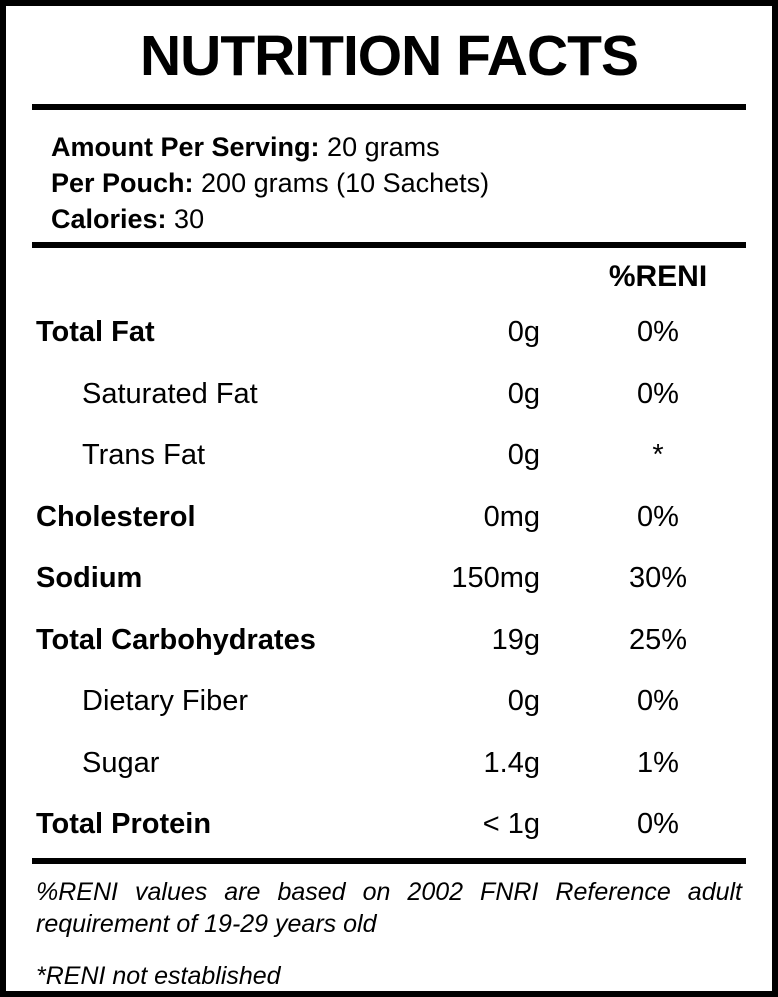 The image size is (778, 997). I want to click on nutrient-reni-percent: 1%, so click(658, 762).